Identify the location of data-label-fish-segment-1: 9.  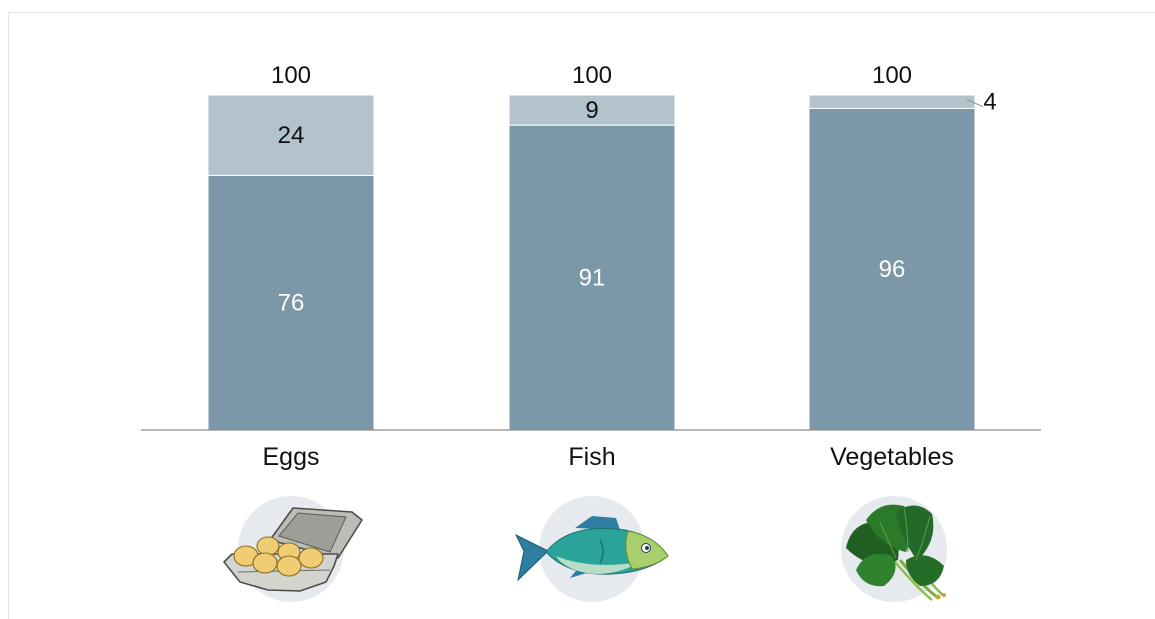
(591, 110).